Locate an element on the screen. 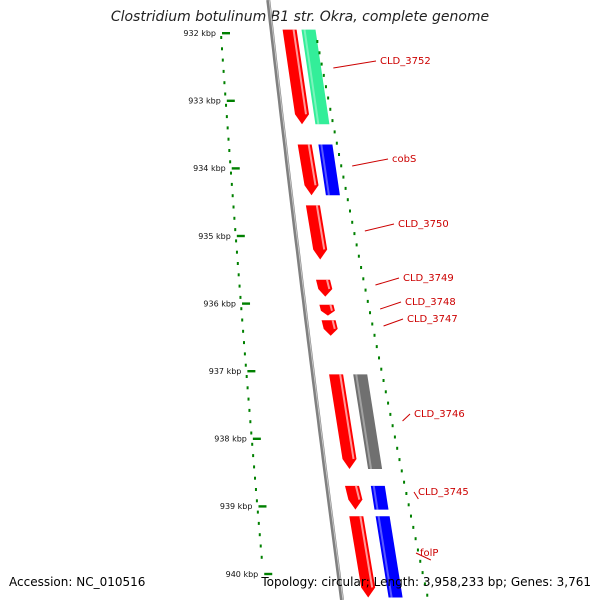 Image resolution: width=600 pixels, height=600 pixels. gene-features is located at coordinates (329, 313).